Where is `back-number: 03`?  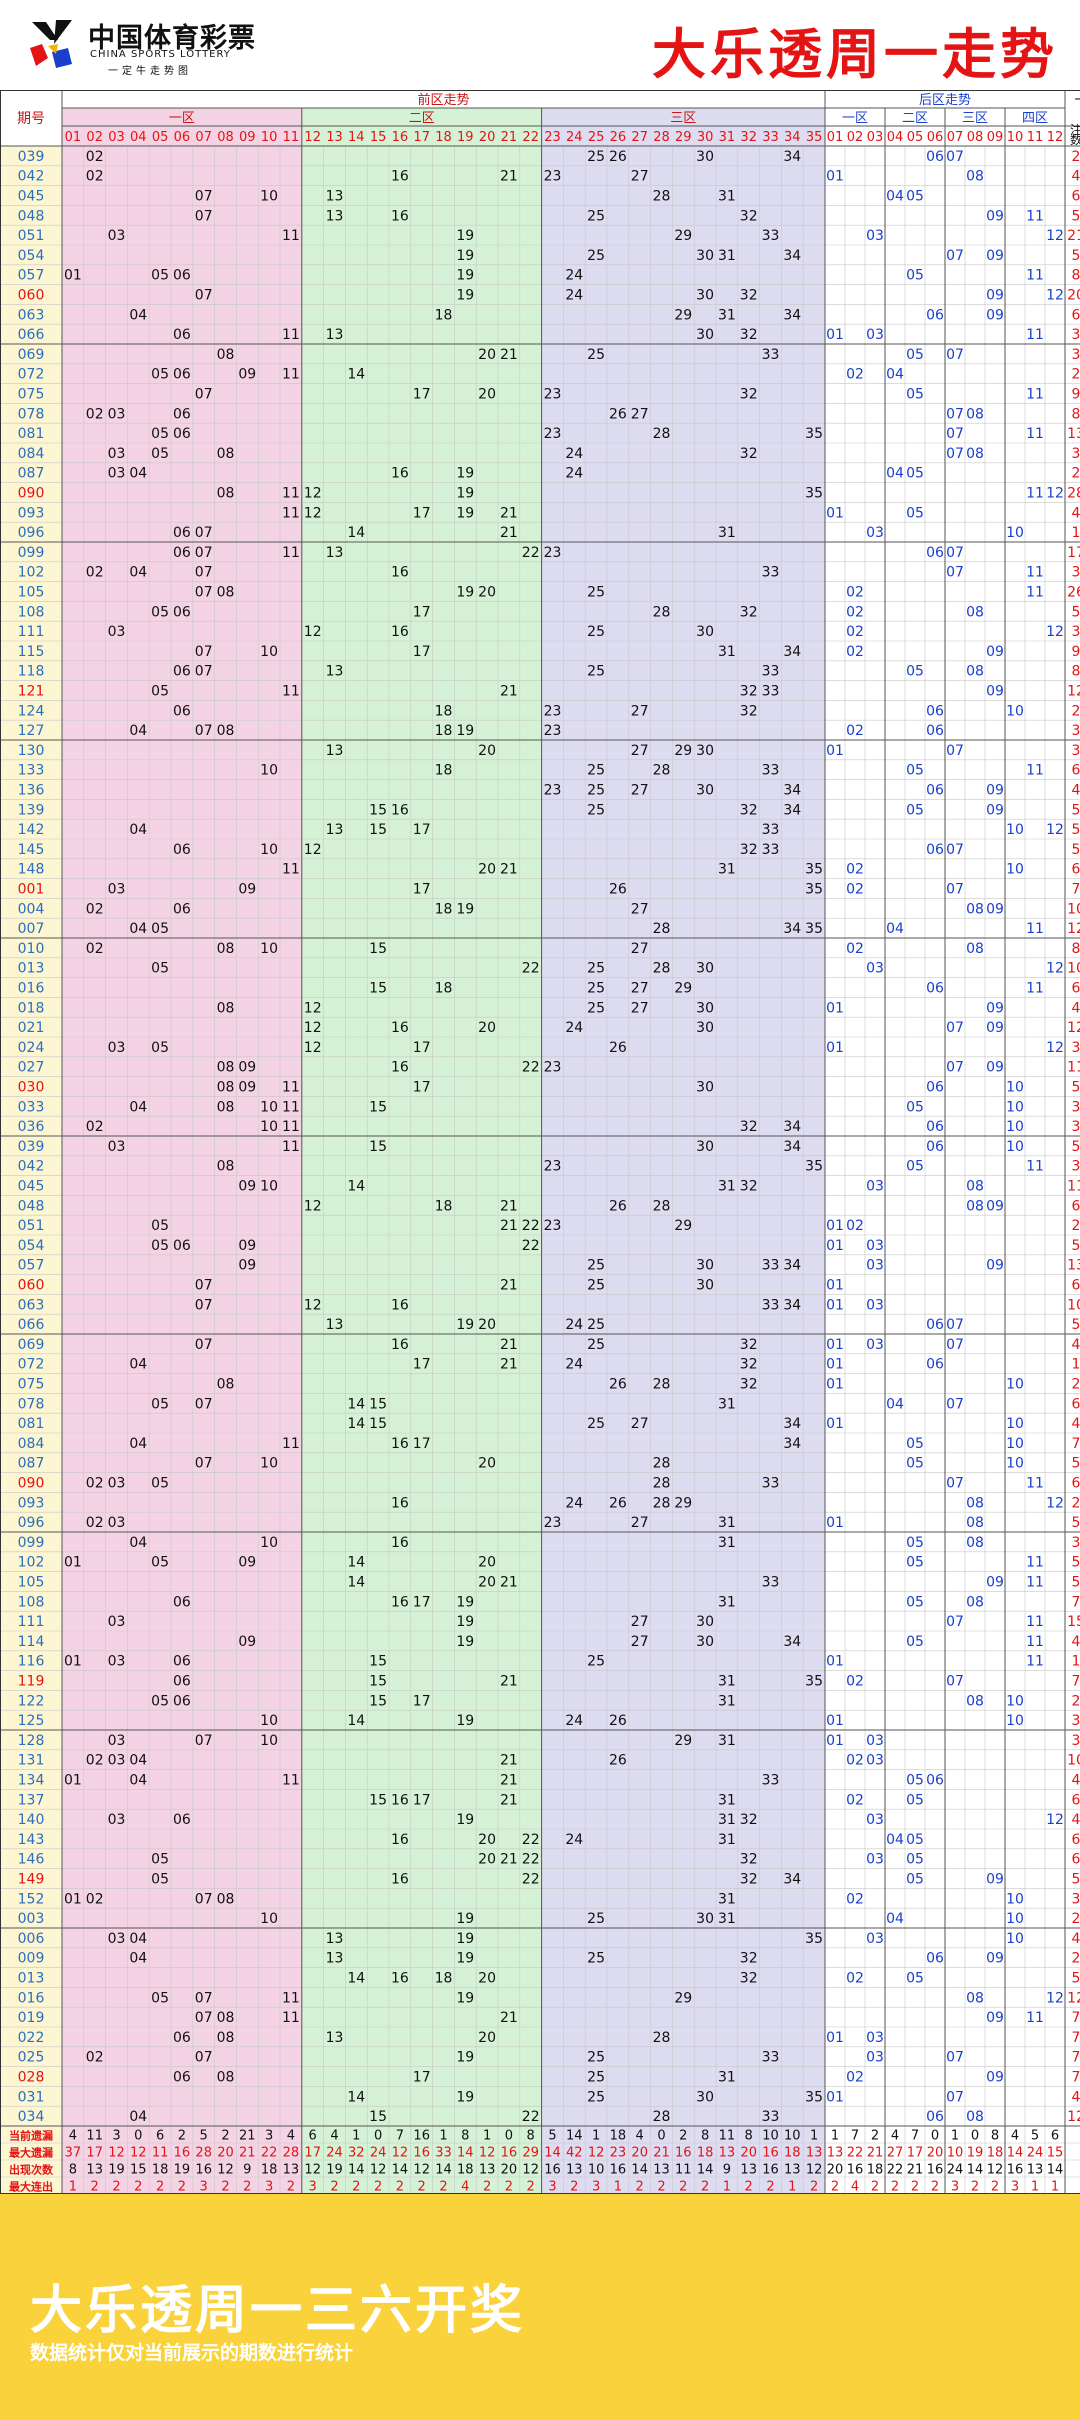 back-number: 03 is located at coordinates (875, 1939).